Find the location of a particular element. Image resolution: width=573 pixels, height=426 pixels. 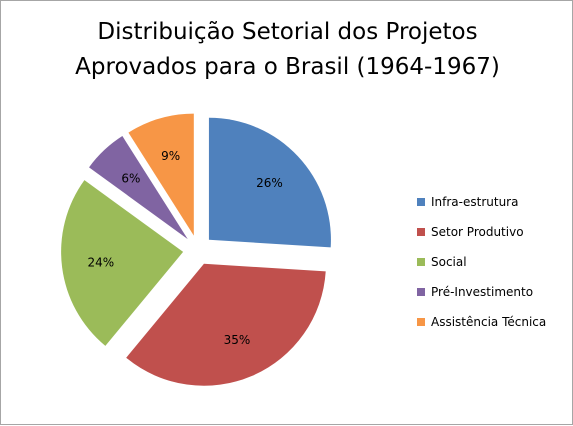

legend-item-3: Social is located at coordinates (494, 262).